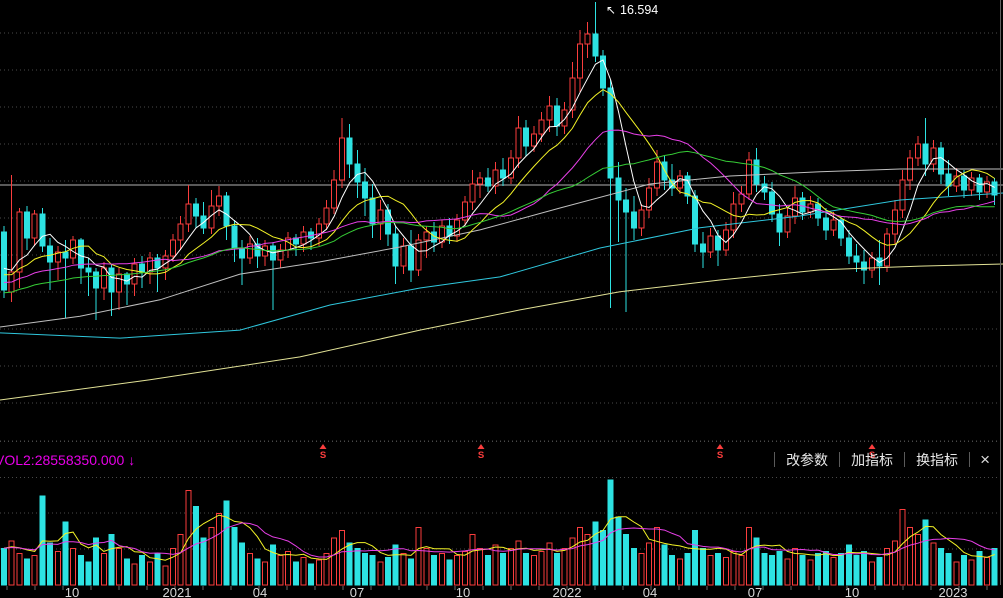 The image size is (1003, 598). Describe the element at coordinates (499, 540) in the screenshot. I see `vol-ma-line-MAVOL10` at that location.